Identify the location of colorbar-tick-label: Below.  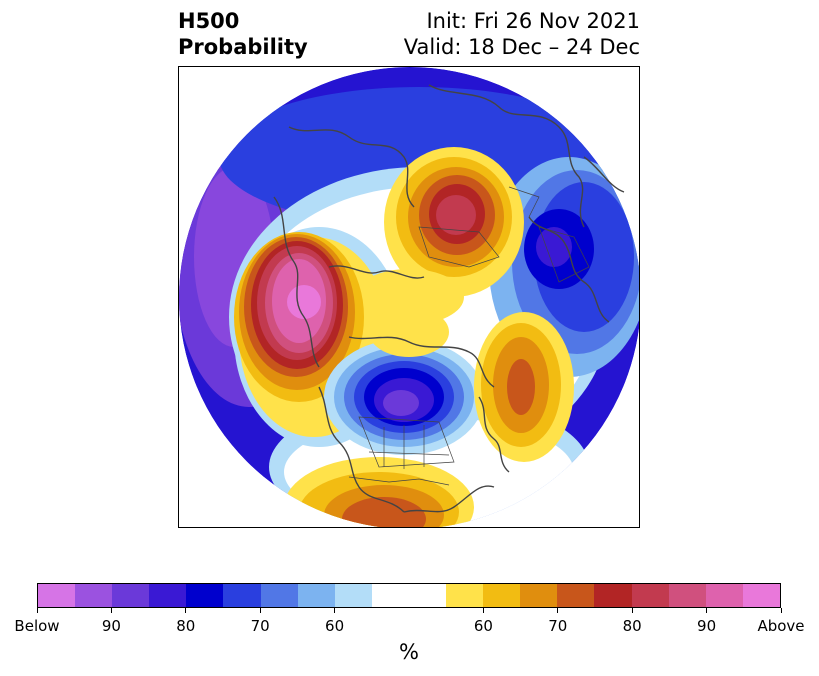
(37, 626).